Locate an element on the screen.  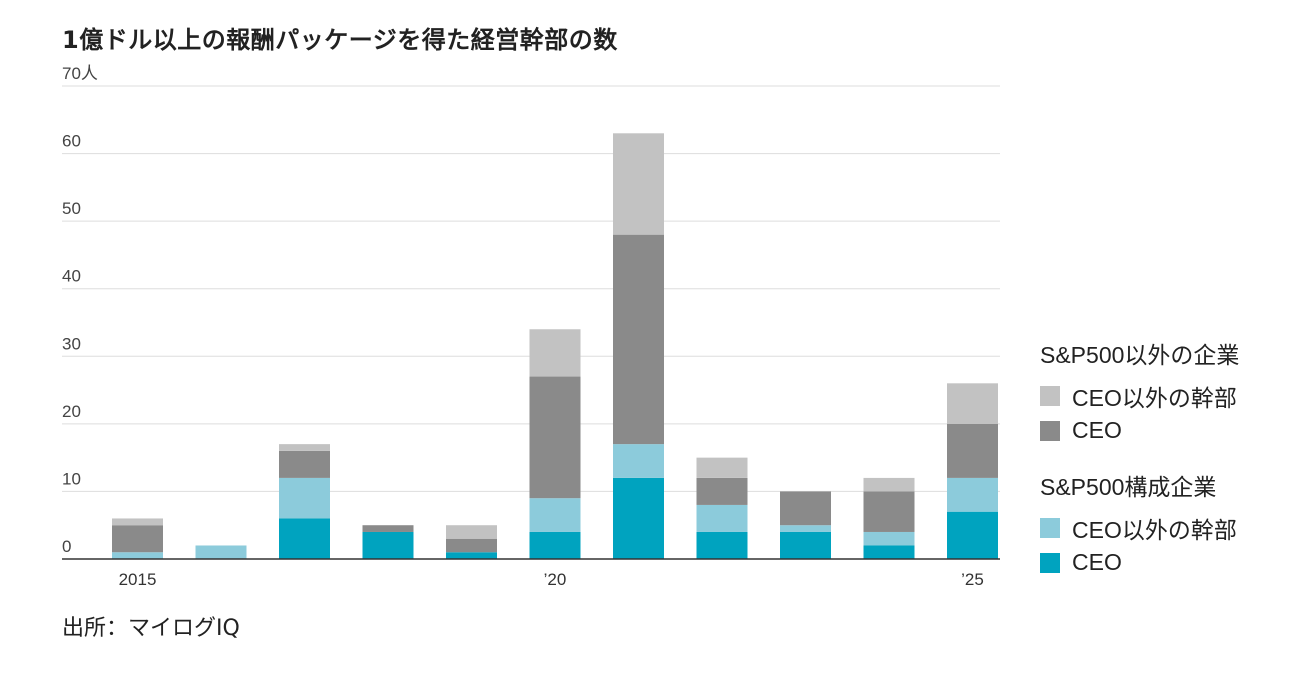
y-tick-label: 10 is located at coordinates (71, 478).